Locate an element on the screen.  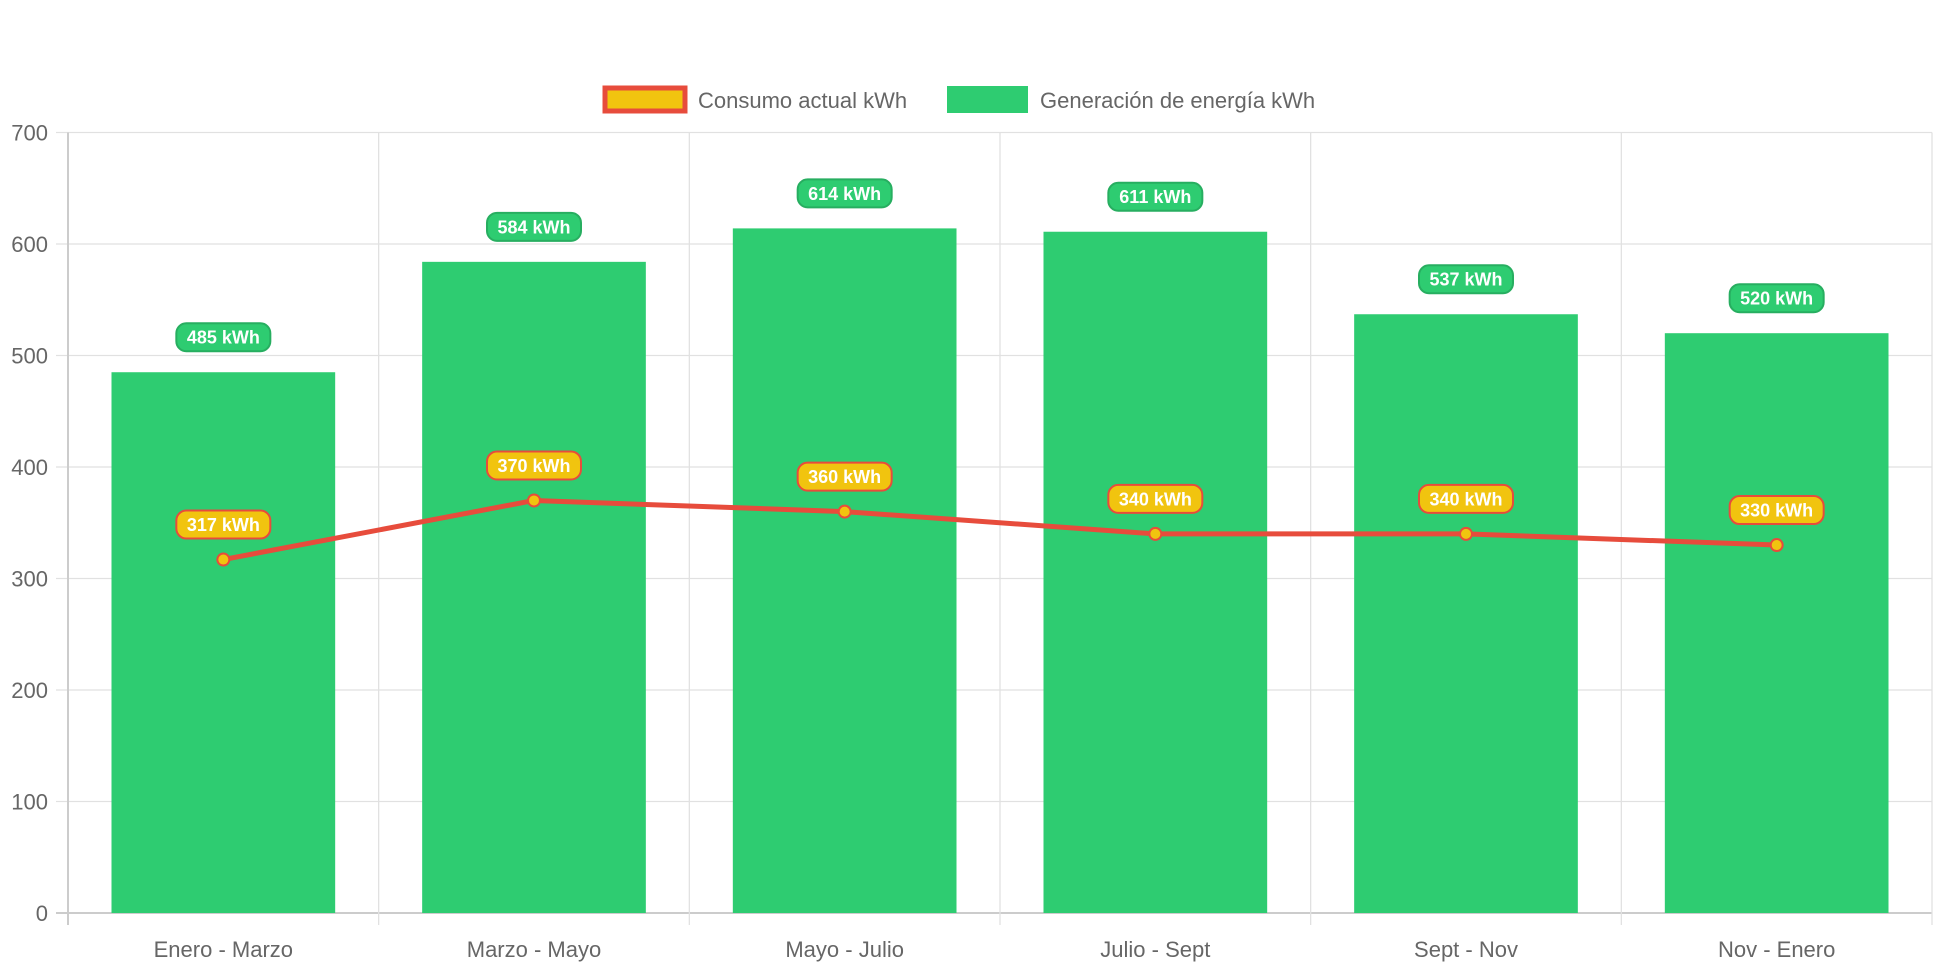
data-label: 485 kWh is located at coordinates (223, 337).